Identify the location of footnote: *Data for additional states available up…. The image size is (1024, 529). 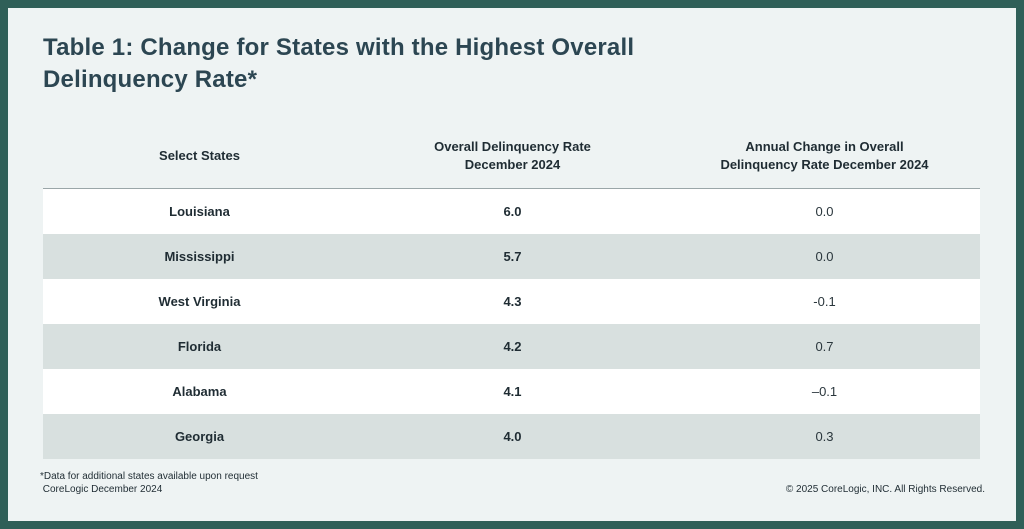
(149, 483).